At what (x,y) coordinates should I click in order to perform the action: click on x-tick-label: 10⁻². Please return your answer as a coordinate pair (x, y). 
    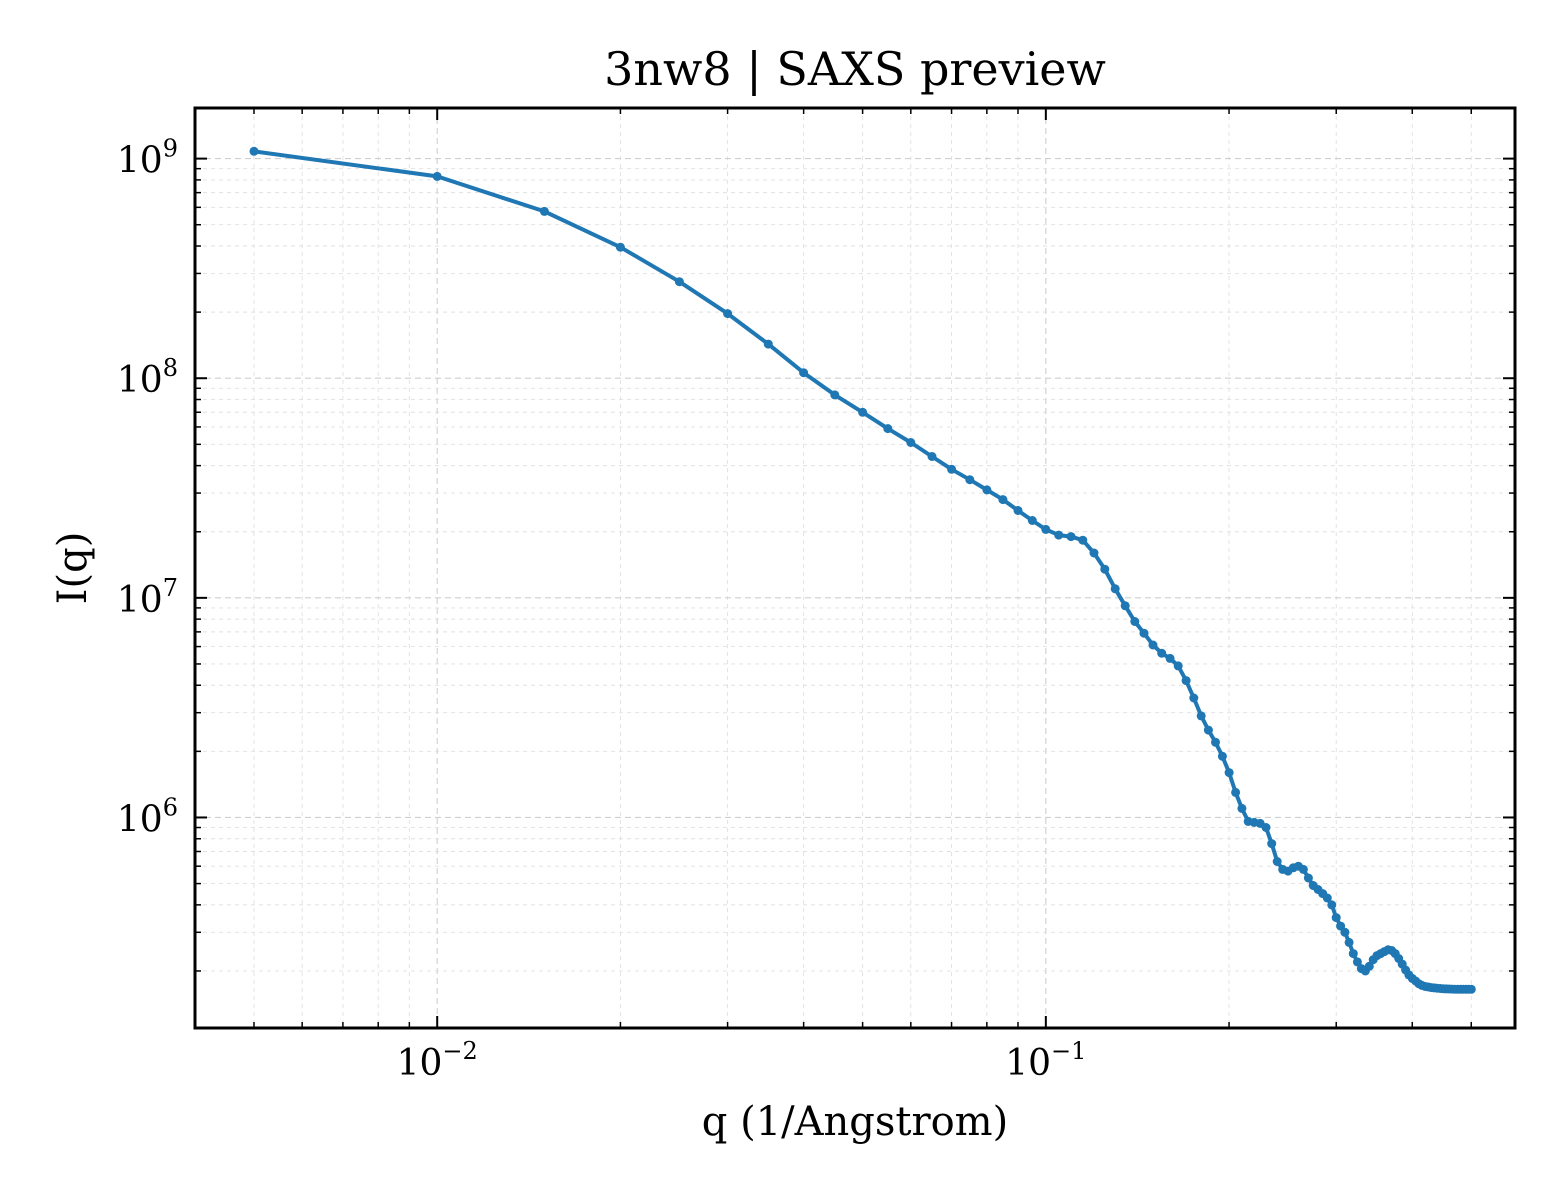
    Looking at the image, I should click on (437, 1060).